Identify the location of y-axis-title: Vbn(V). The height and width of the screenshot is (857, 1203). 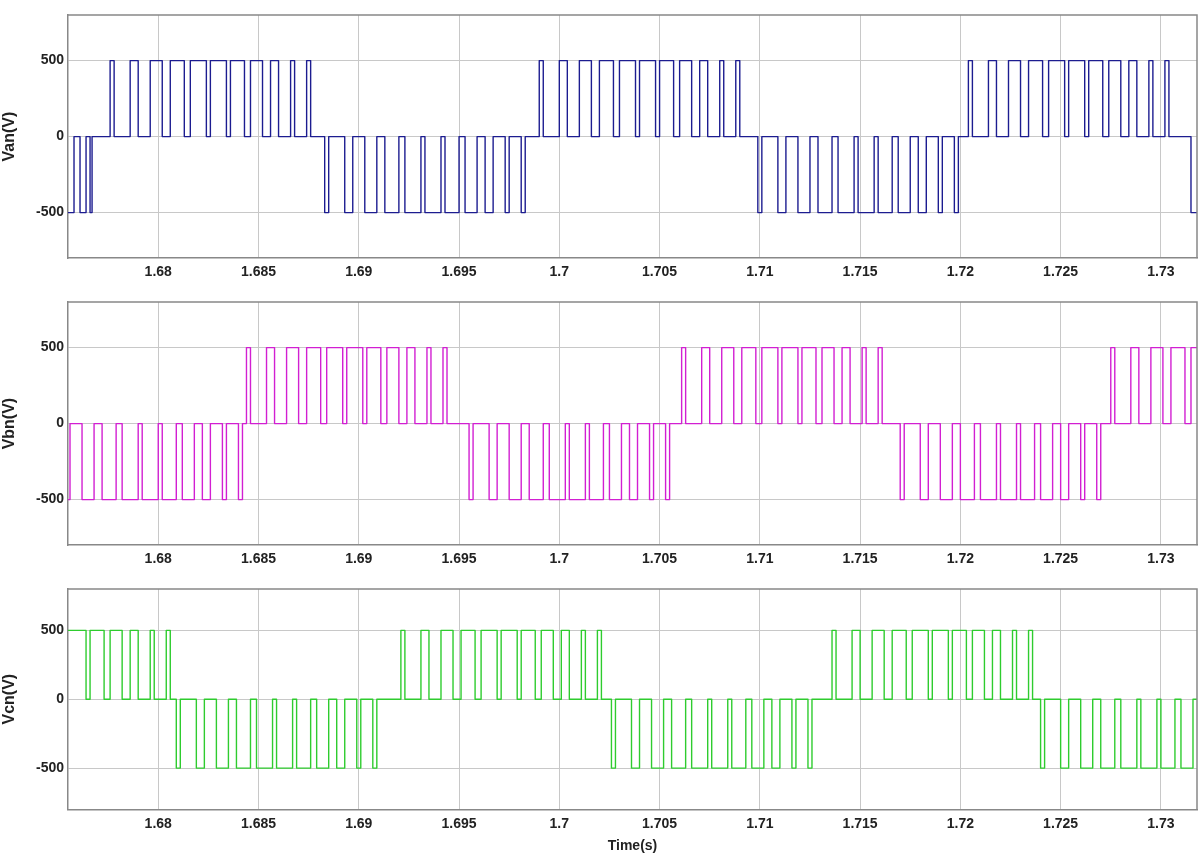
(9, 423).